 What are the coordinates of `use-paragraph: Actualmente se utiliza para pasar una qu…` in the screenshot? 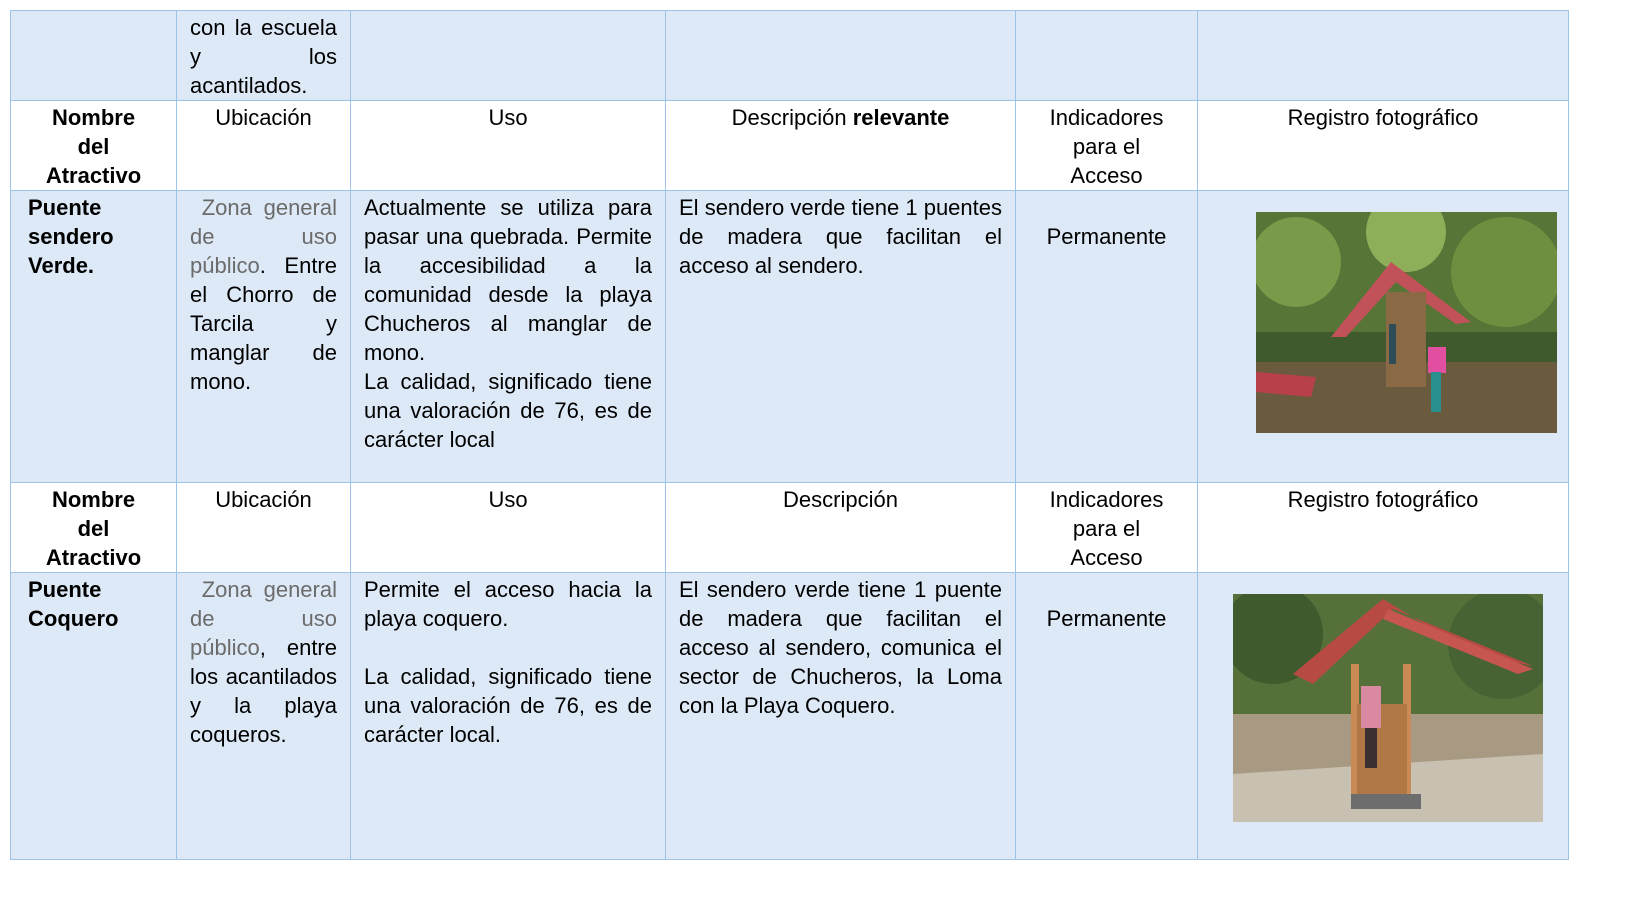 It's located at (508, 280).